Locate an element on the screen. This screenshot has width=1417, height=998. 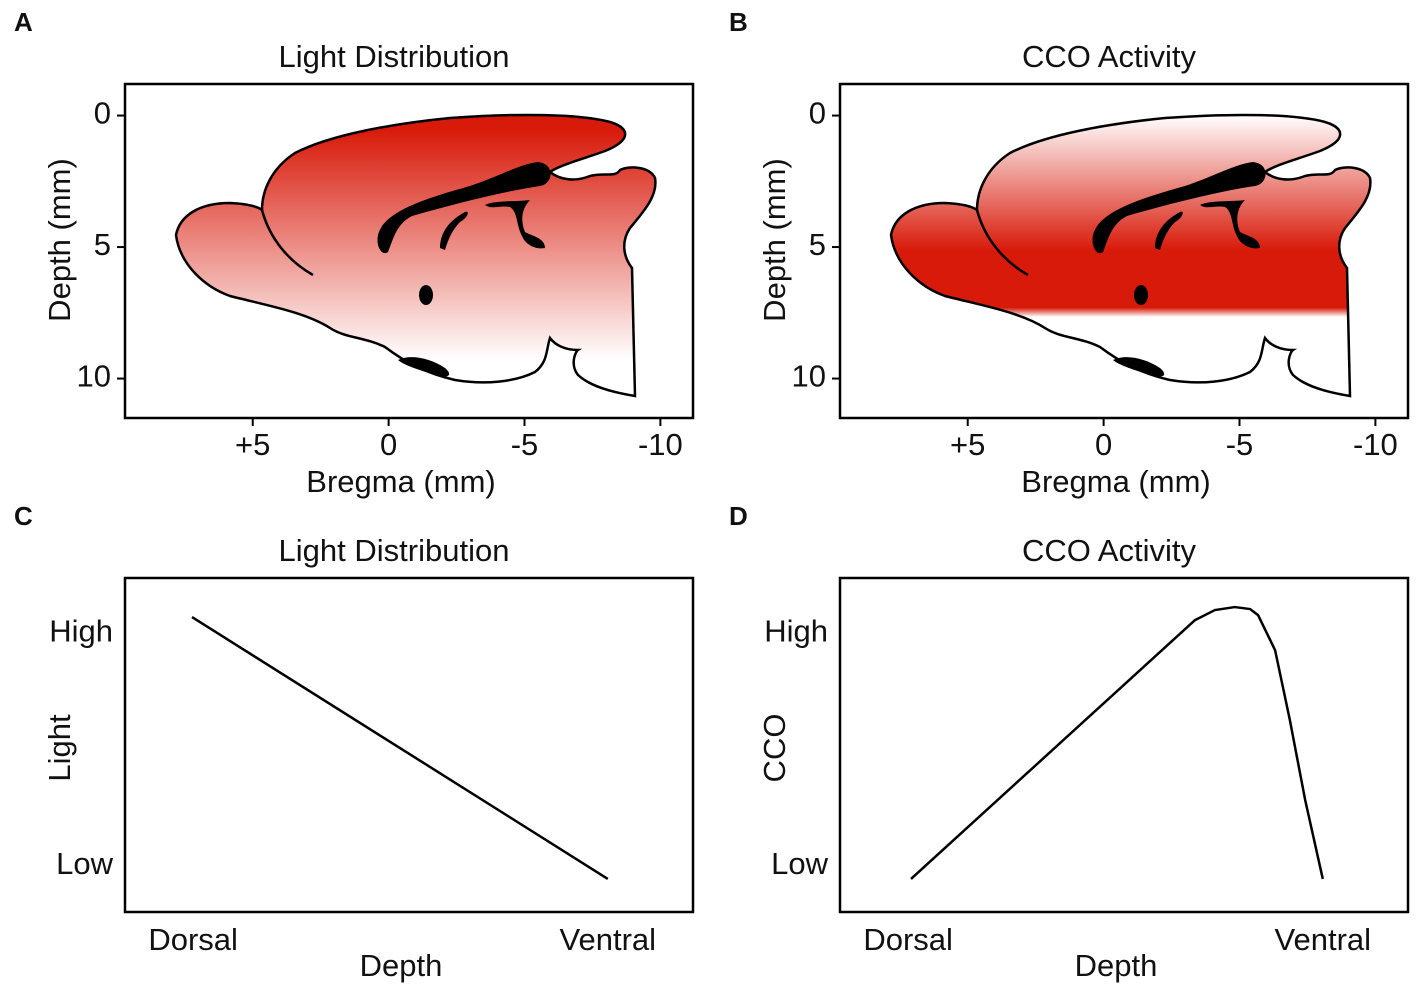
panel-letter: A is located at coordinates (23, 22).